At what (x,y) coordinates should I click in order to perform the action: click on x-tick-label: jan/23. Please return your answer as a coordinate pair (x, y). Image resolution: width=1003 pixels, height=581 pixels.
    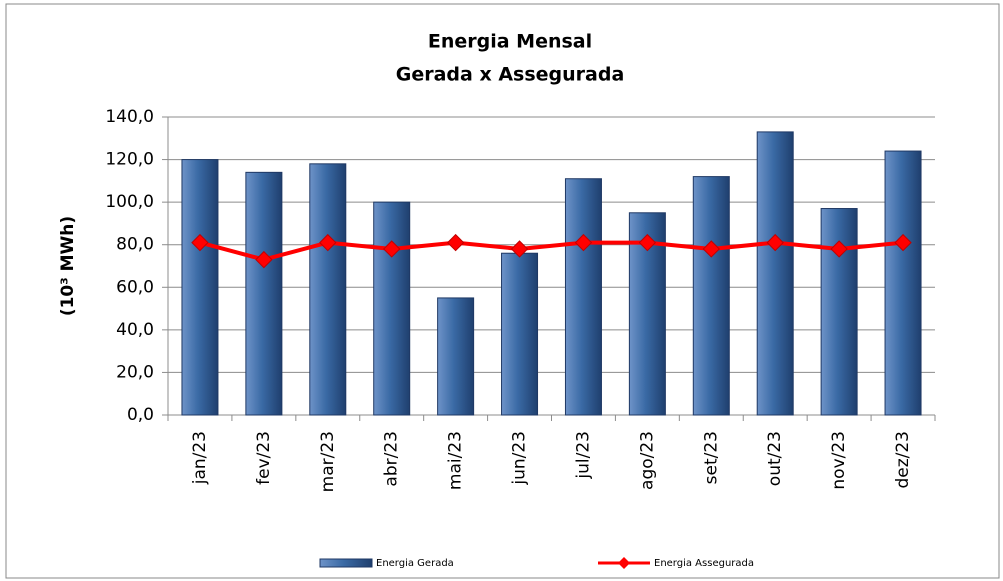
    Looking at the image, I should click on (200, 458).